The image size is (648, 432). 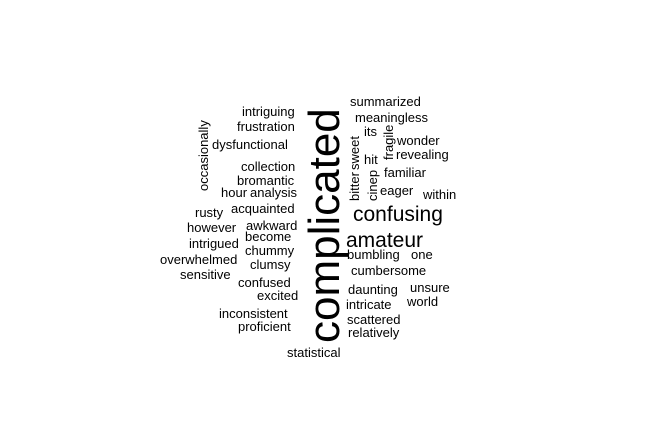 What do you see at coordinates (370, 131) in the screenshot?
I see `word-its: its` at bounding box center [370, 131].